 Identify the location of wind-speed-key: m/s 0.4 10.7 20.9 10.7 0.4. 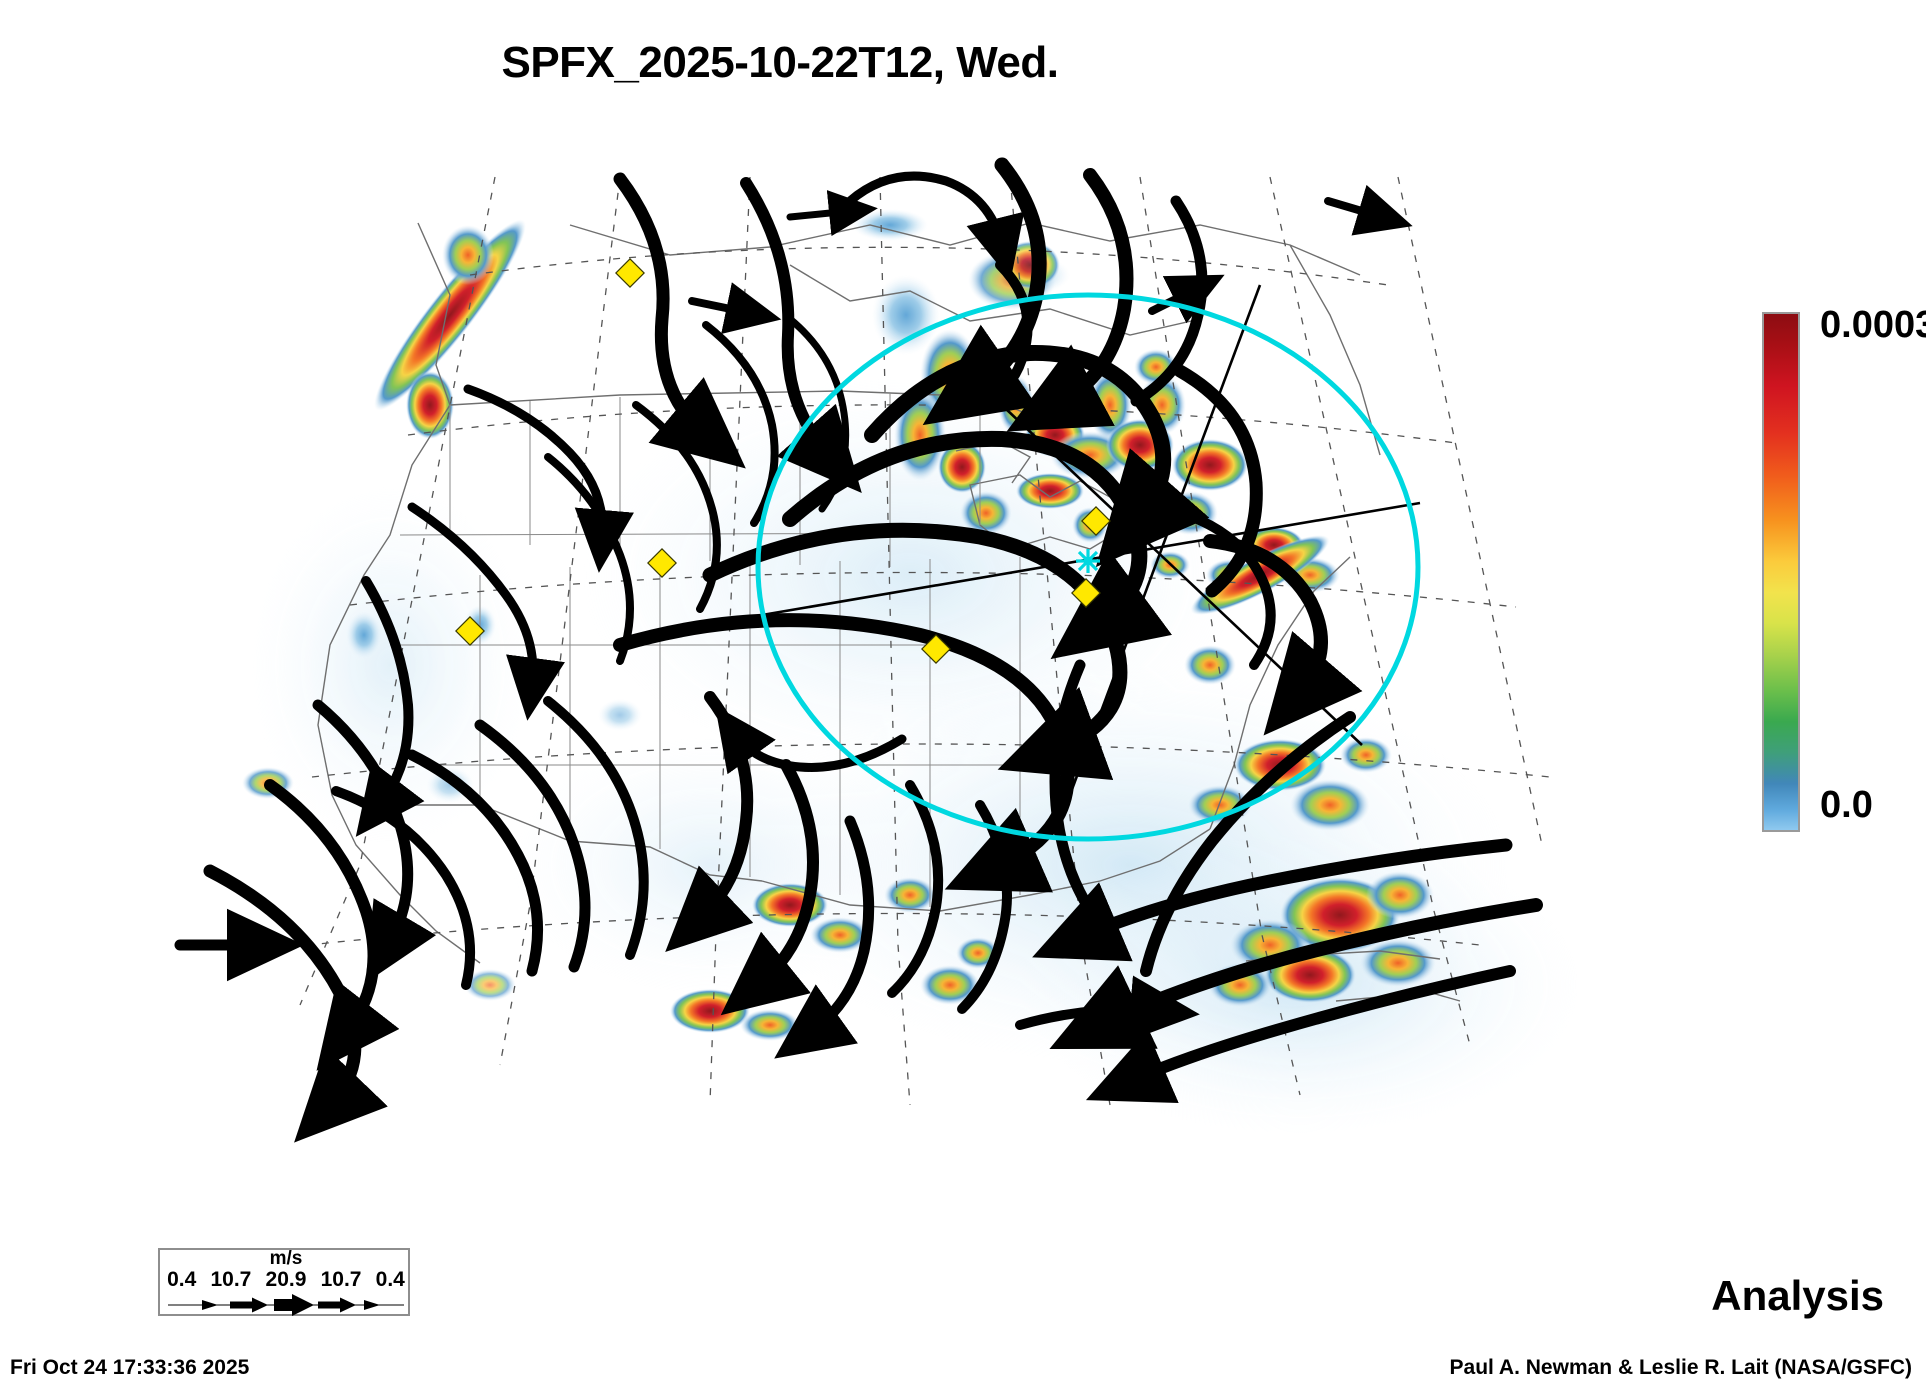
(284, 1282).